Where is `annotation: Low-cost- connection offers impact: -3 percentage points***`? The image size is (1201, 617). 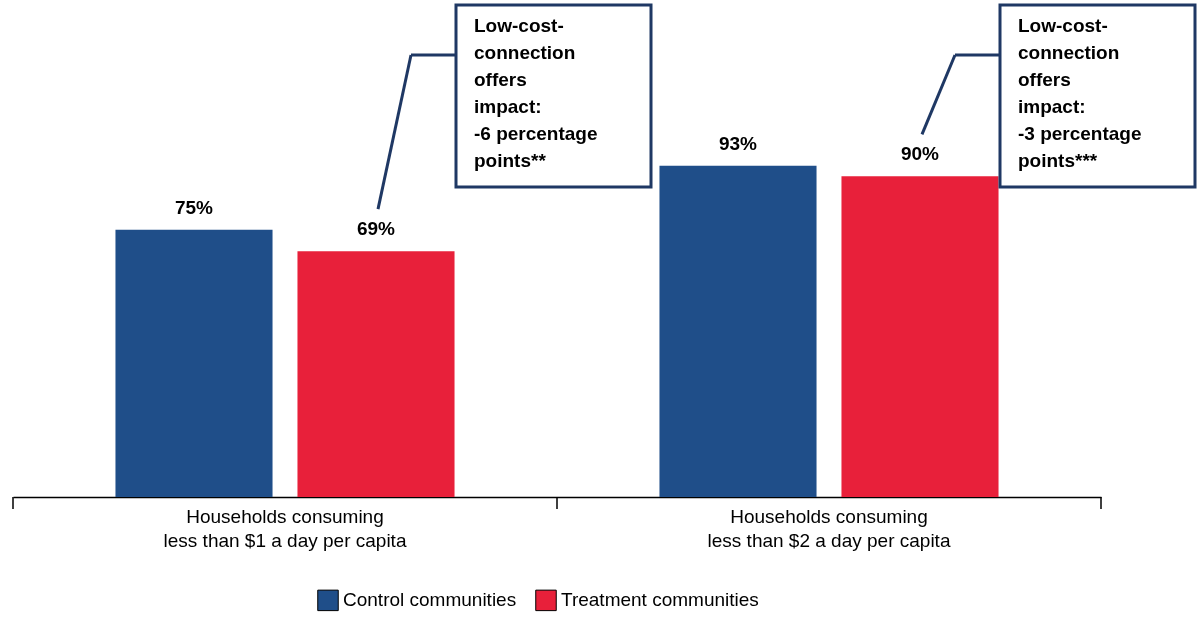
annotation: Low-cost- connection offers impact: -3 percentage points*** is located at coordinates (1080, 93).